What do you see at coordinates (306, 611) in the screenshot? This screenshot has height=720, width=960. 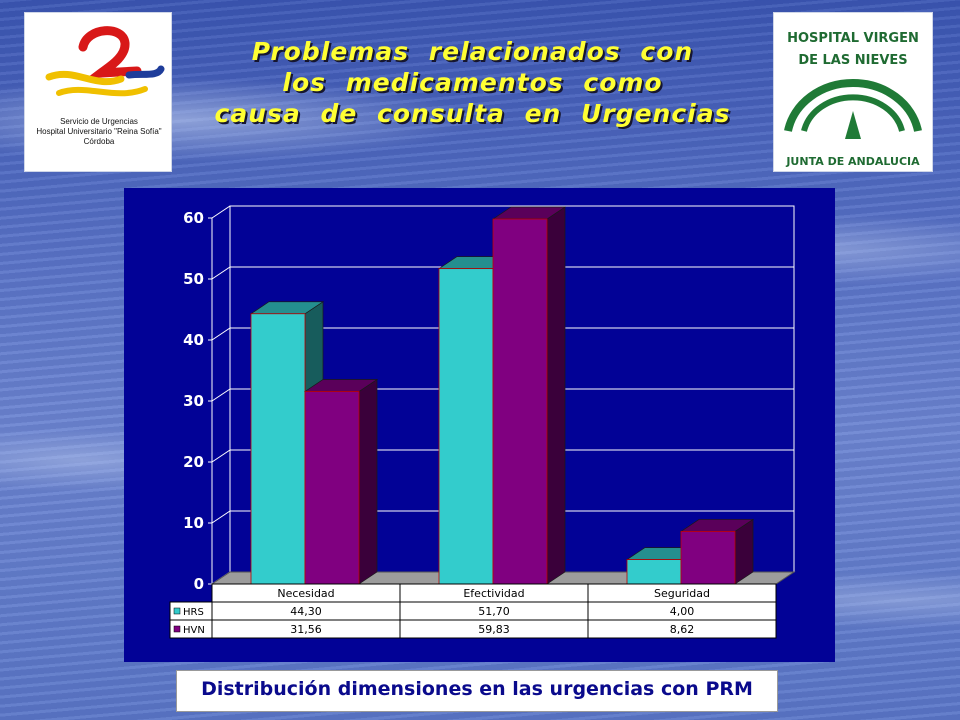 I see `data-label-hrs-necesidad: 44,30` at bounding box center [306, 611].